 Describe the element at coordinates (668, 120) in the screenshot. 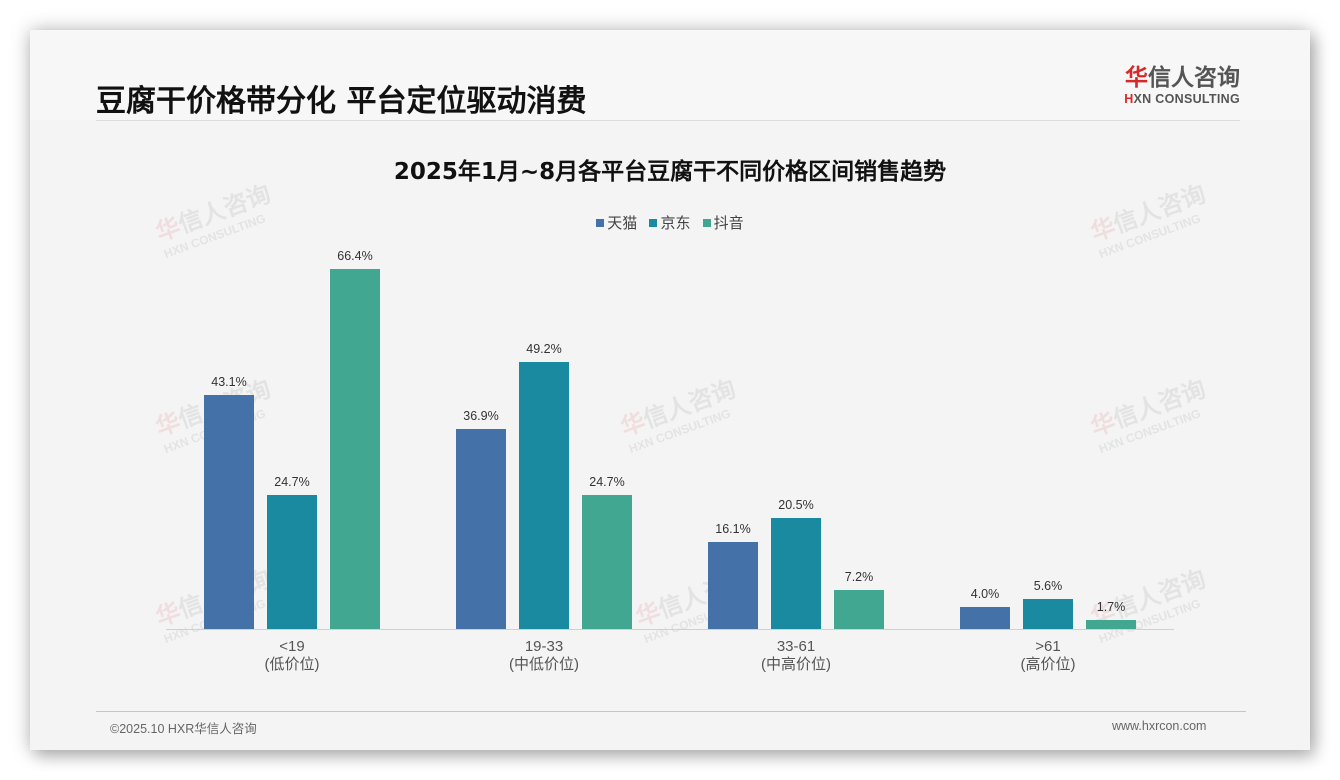

I see `header-divider` at that location.